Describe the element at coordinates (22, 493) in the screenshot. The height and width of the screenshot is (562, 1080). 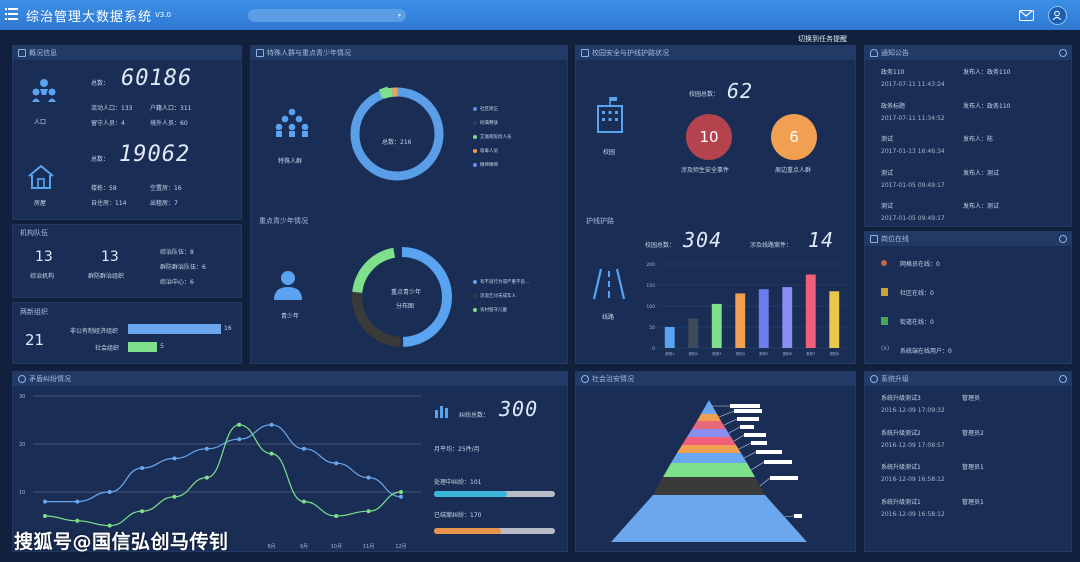
I see `y-tick-label: 10` at that location.